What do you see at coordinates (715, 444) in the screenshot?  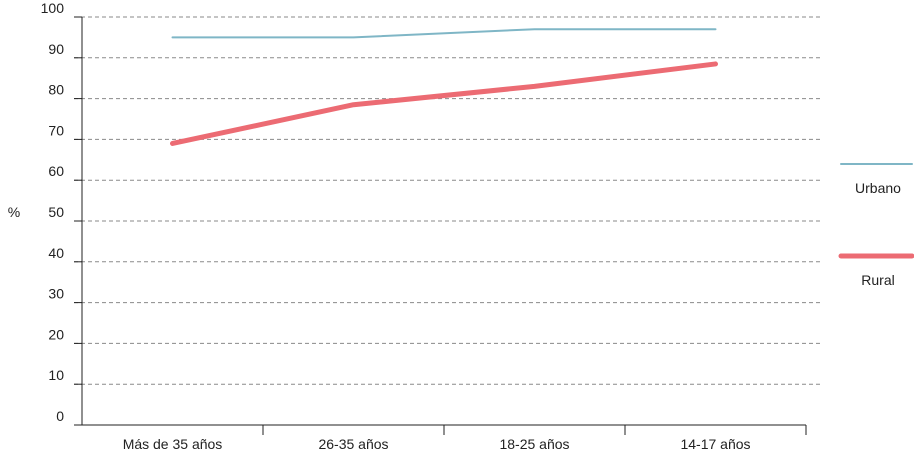 I see `x-tick-label: 14-17 años` at bounding box center [715, 444].